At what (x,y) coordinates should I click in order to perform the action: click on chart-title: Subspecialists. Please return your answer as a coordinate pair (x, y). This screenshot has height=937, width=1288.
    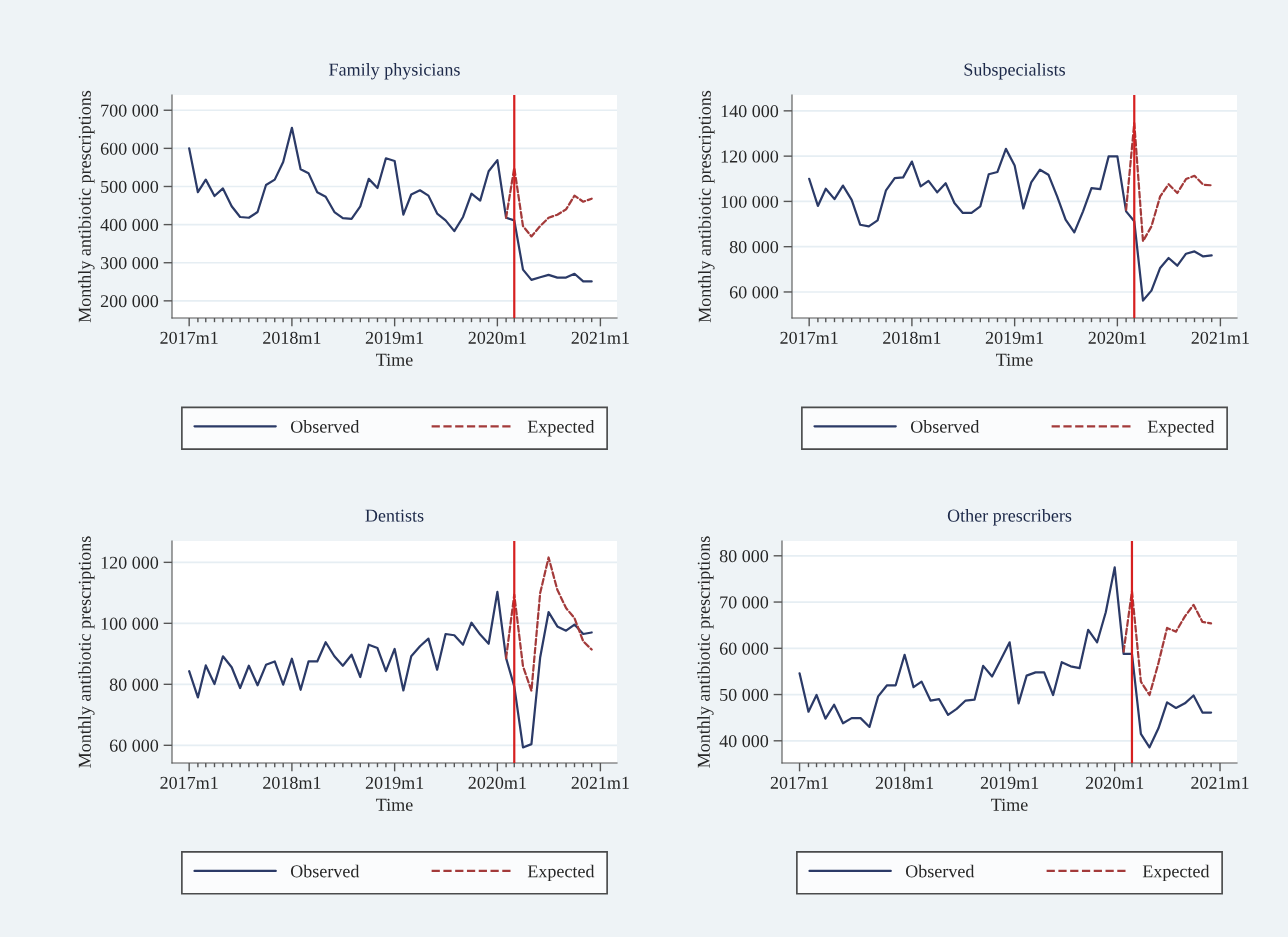
    Looking at the image, I should click on (1014, 71).